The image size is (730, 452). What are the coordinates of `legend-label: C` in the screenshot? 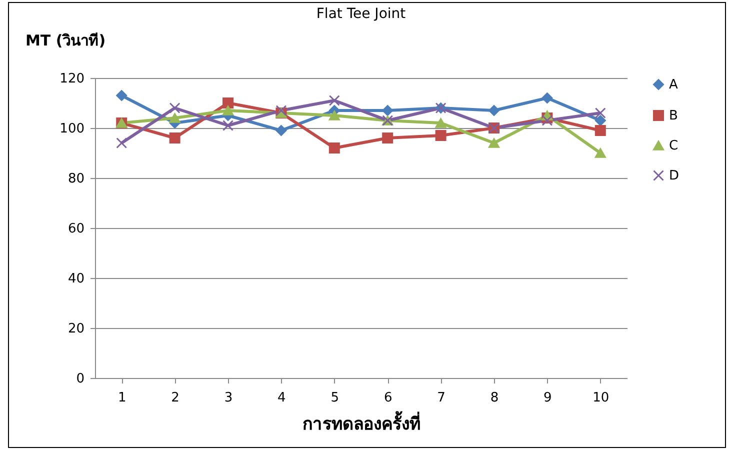 It's located at (673, 146).